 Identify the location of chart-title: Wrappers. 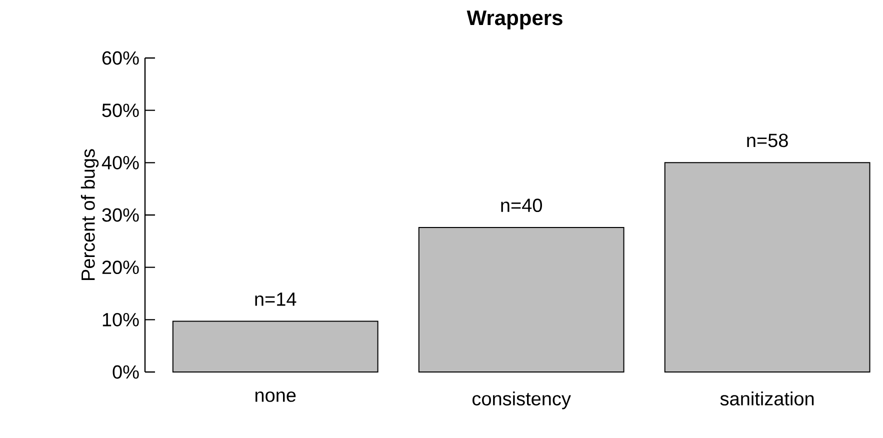
(514, 20).